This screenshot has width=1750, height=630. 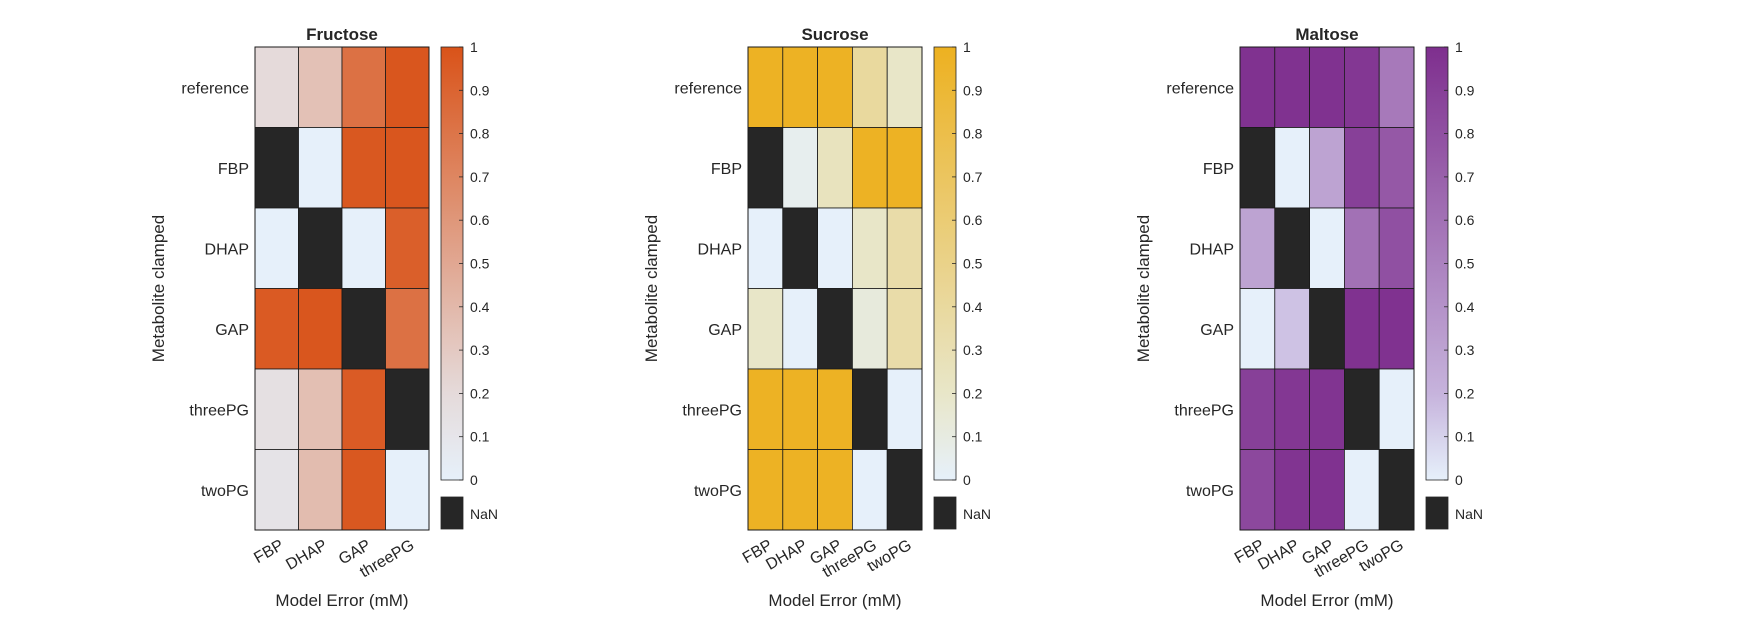 What do you see at coordinates (1278, 555) in the screenshot?
I see `column-label: DHAP` at bounding box center [1278, 555].